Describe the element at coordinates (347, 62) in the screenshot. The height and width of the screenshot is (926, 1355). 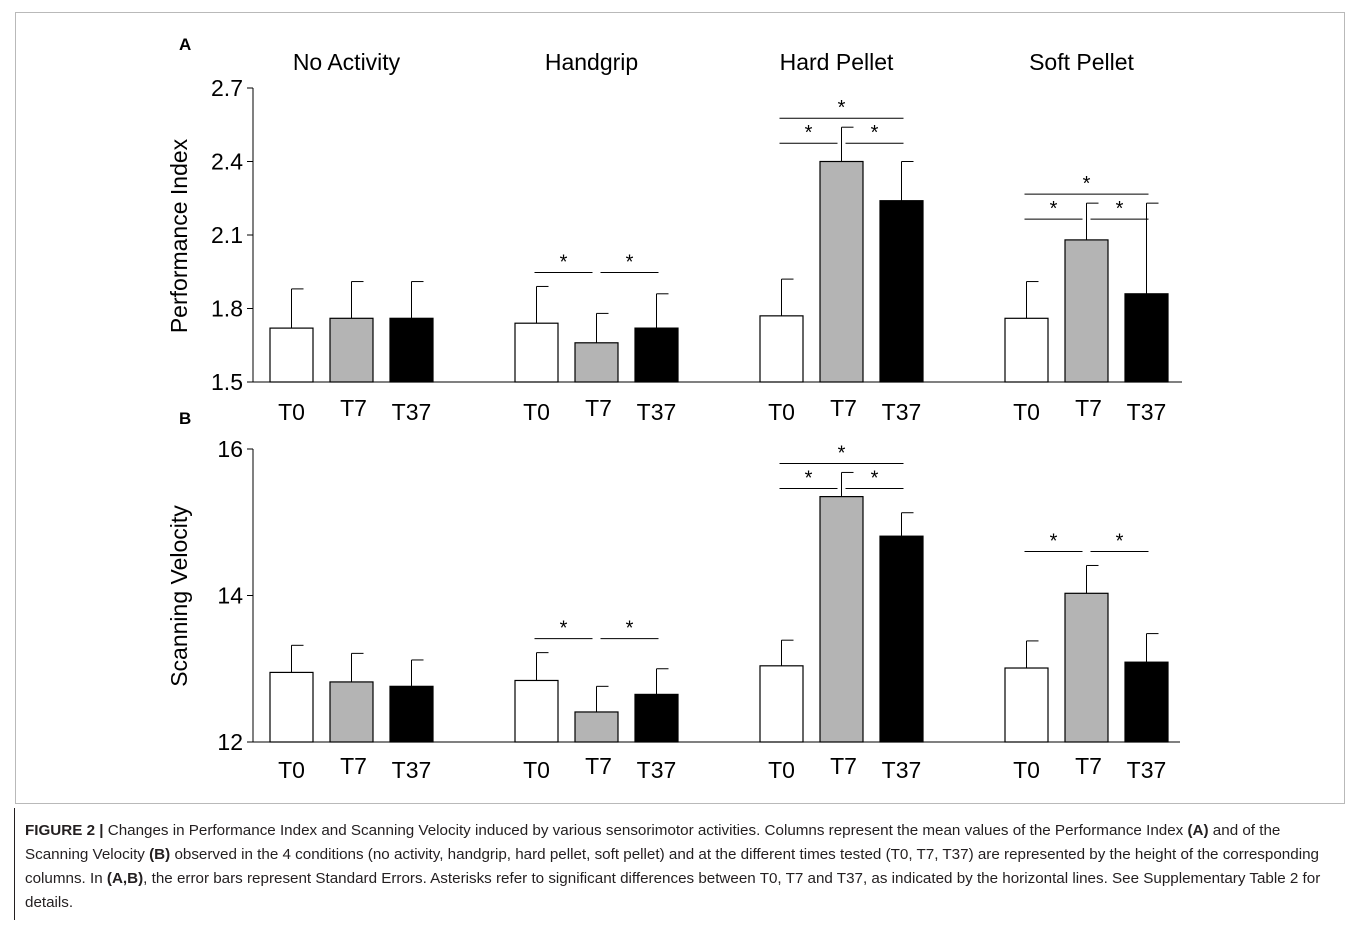
I see `group-title: No Activity` at that location.